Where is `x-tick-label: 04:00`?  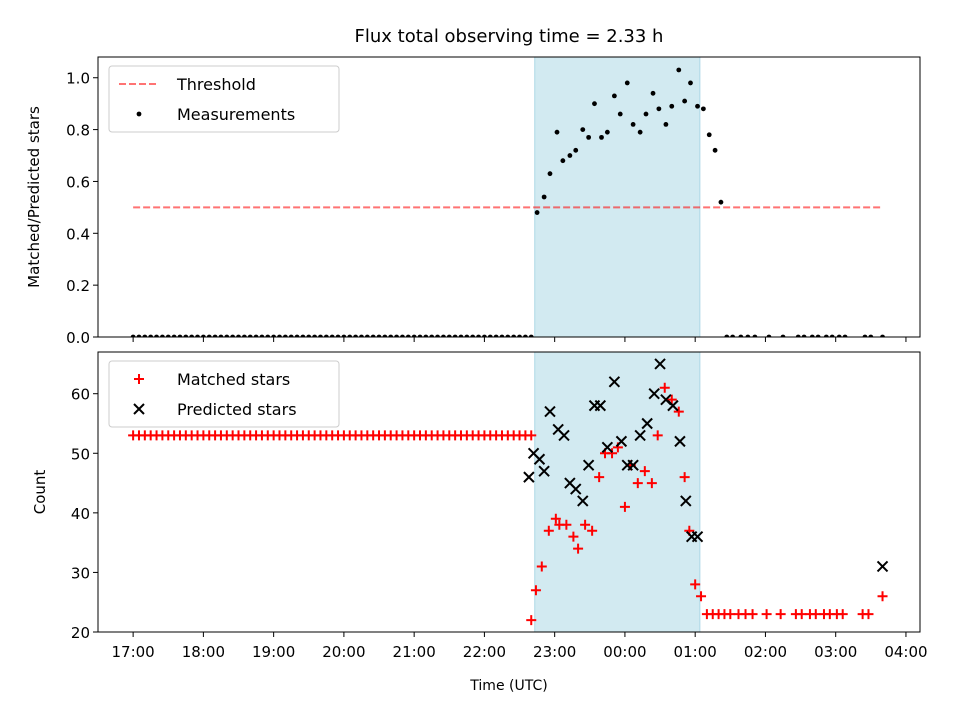 x-tick-label: 04:00 is located at coordinates (905, 652).